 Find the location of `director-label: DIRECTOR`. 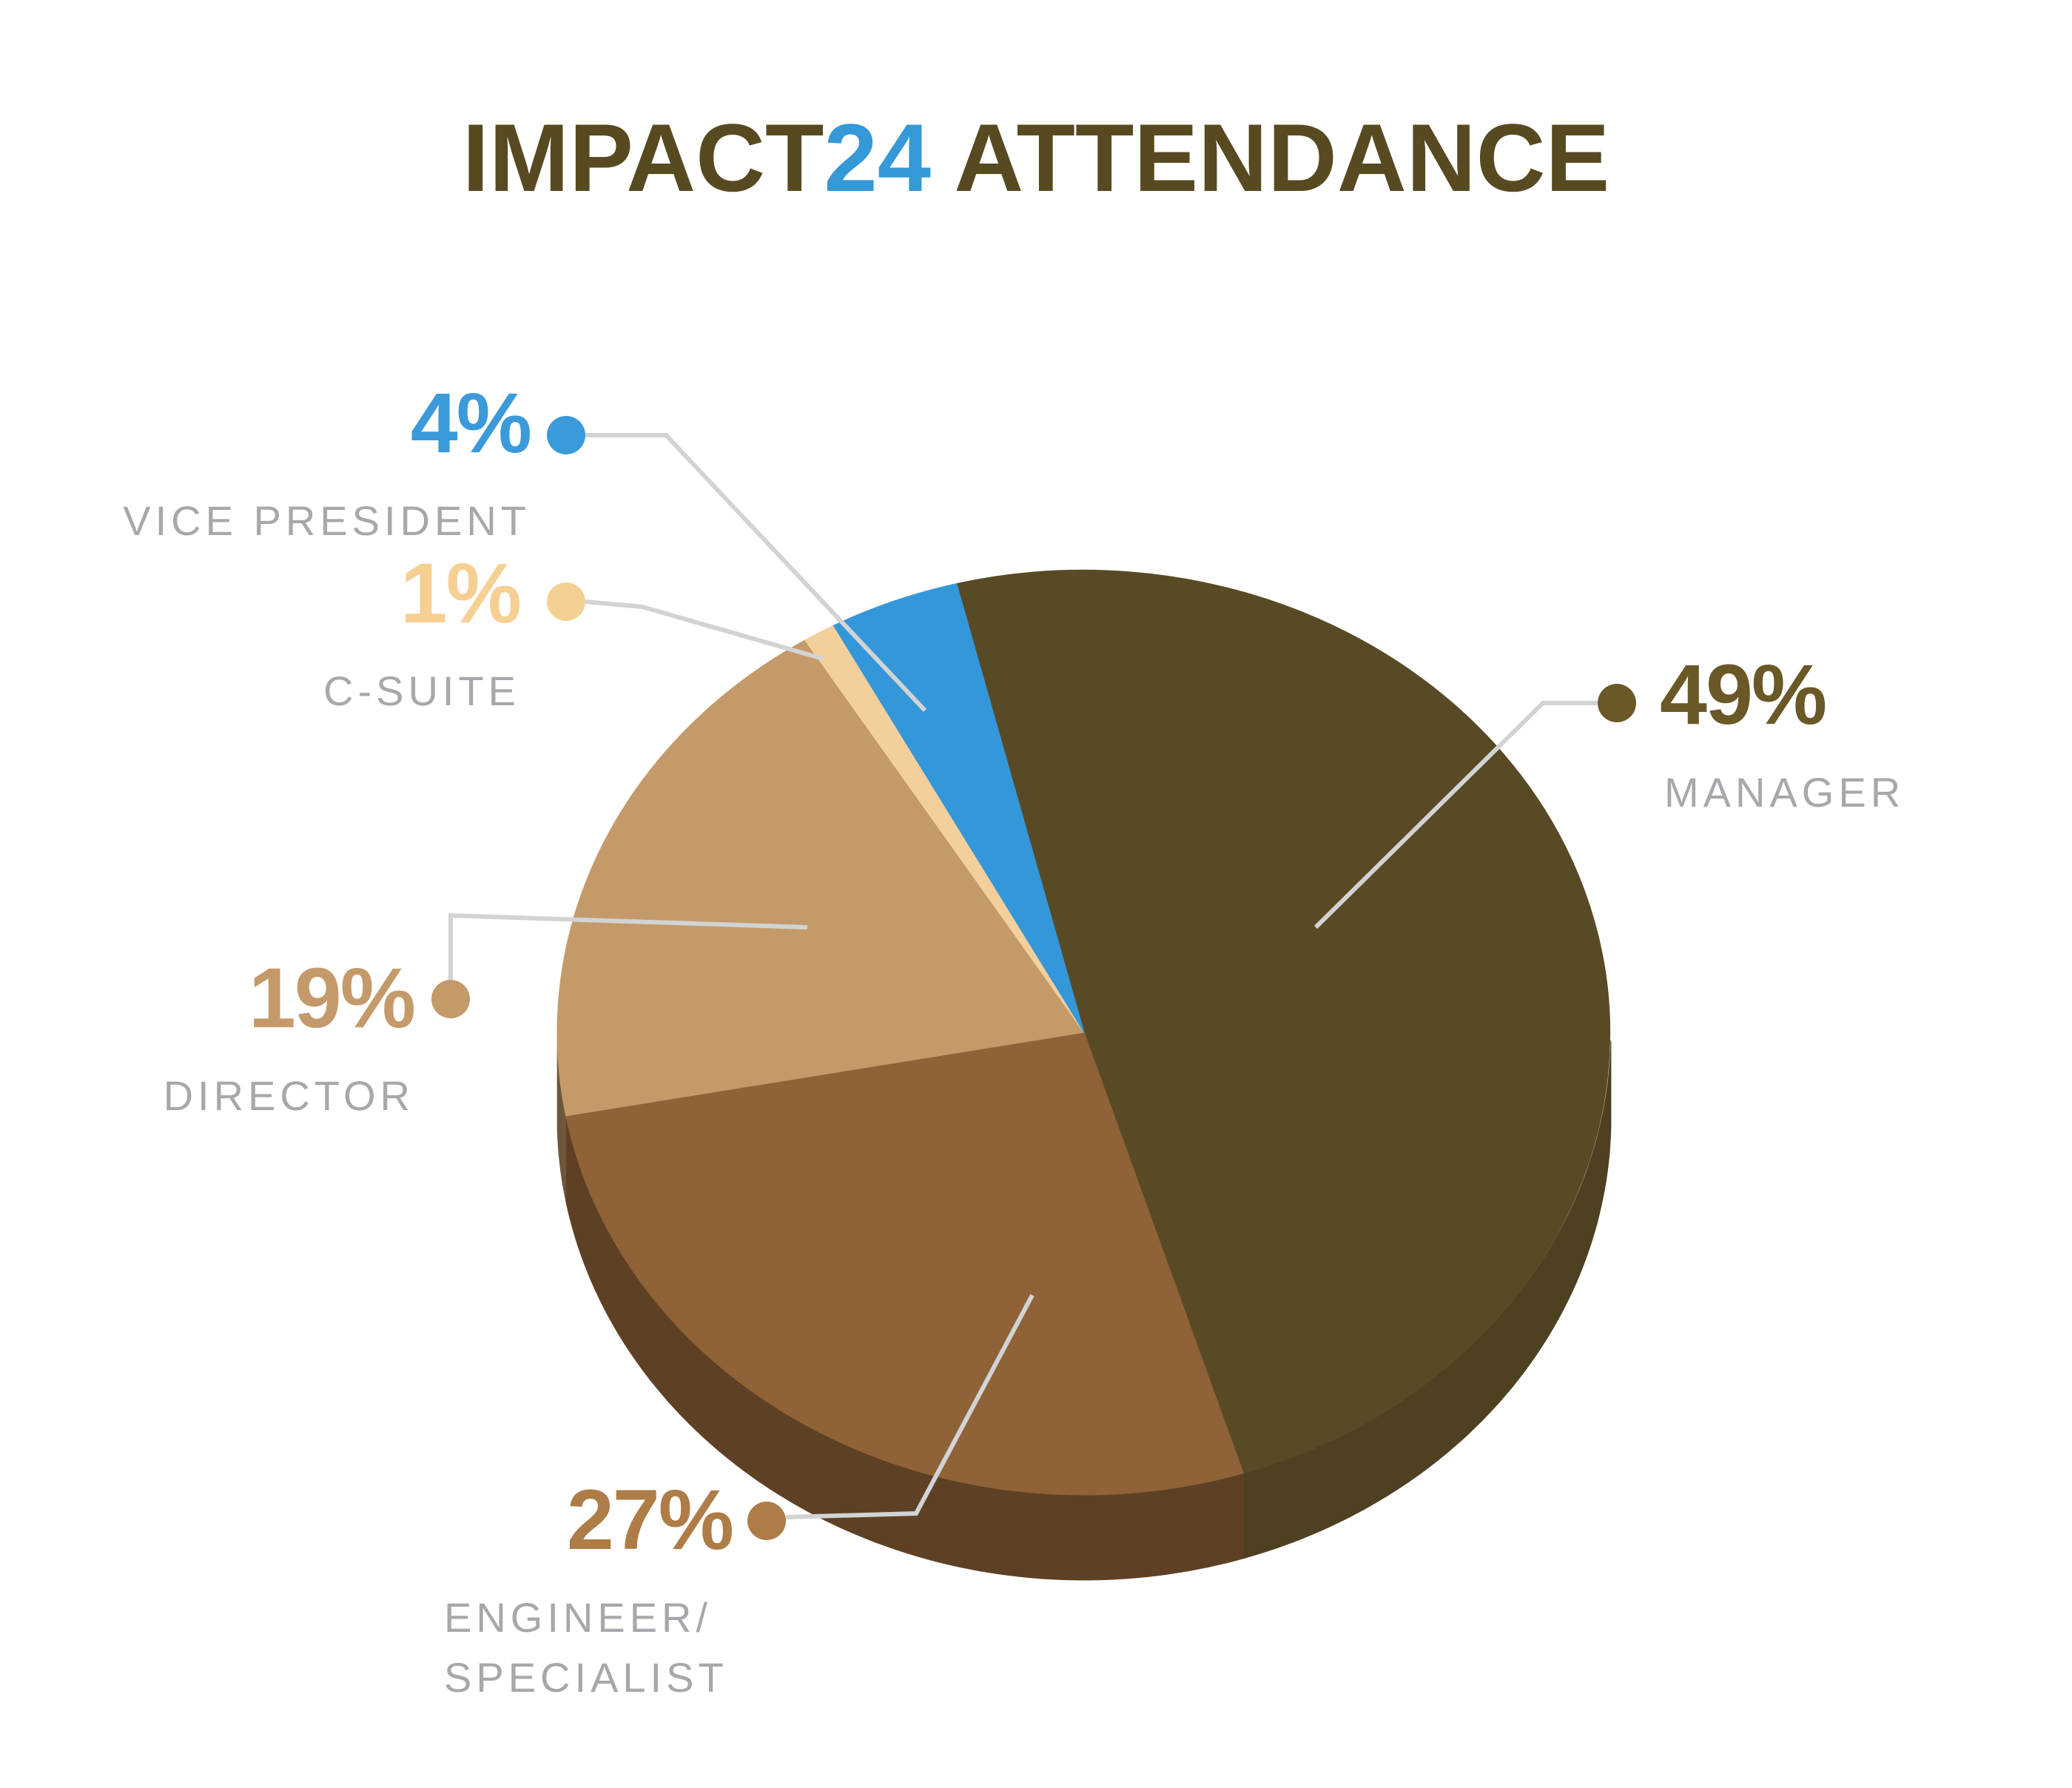

director-label: DIRECTOR is located at coordinates (288, 1096).